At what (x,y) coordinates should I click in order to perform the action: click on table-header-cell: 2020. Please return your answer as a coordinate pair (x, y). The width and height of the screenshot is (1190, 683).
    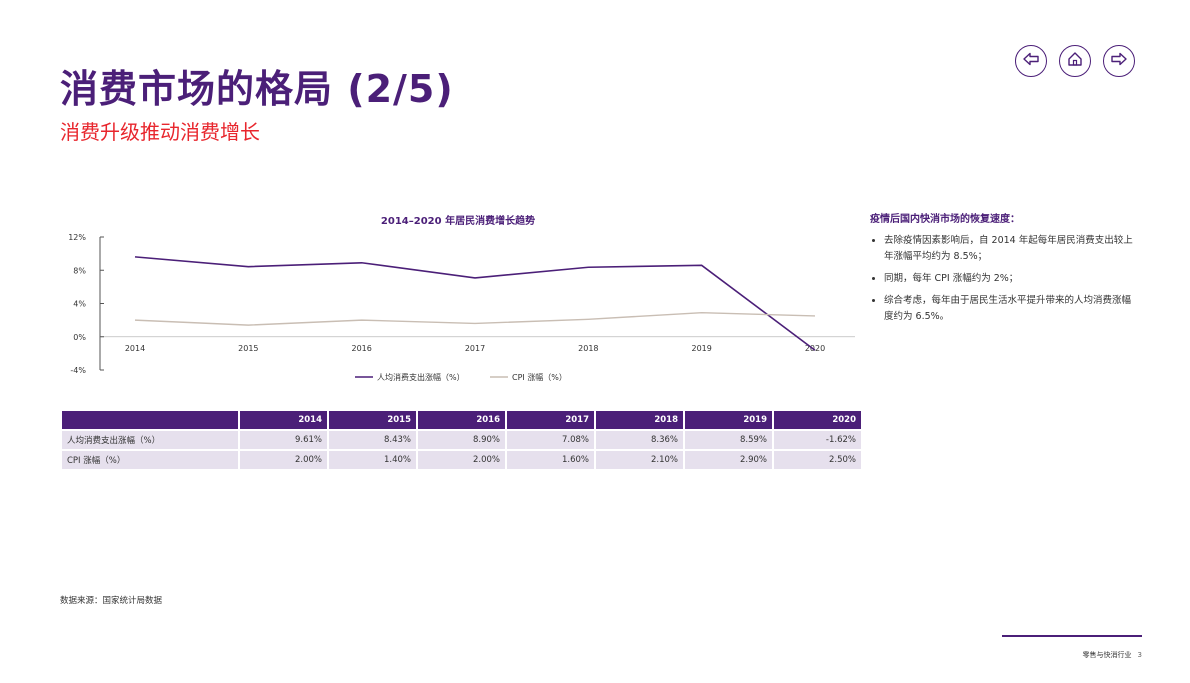
    Looking at the image, I should click on (817, 420).